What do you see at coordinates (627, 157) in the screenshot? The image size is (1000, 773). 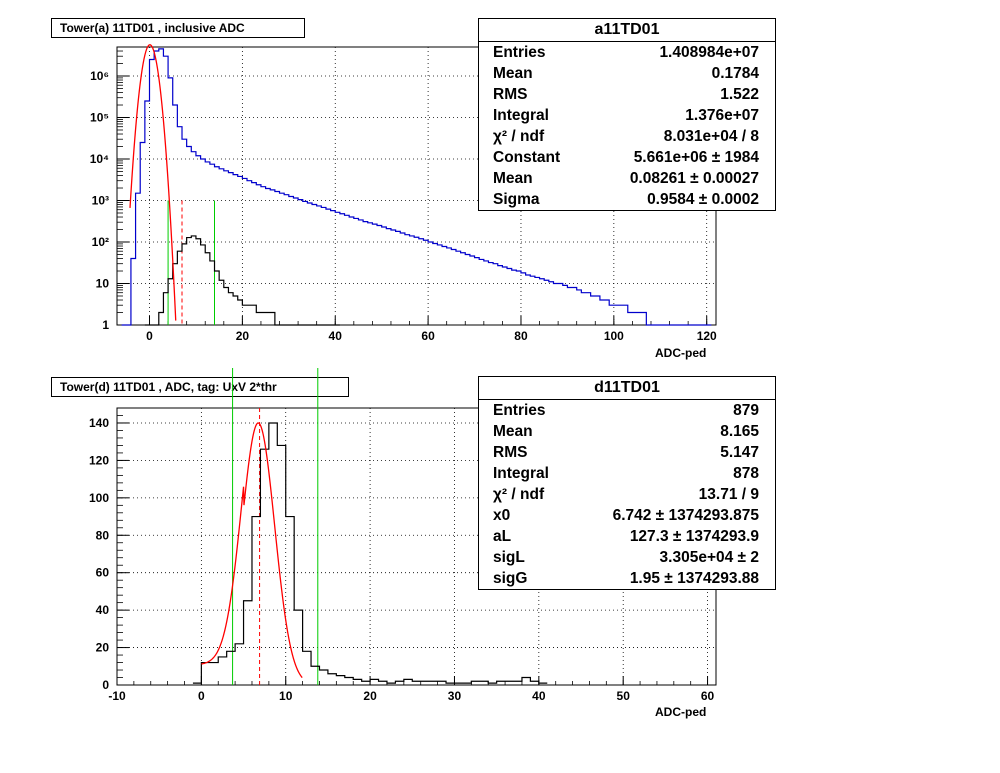 I see `stats-row: Constant 5.661e+06 ± 1984` at bounding box center [627, 157].